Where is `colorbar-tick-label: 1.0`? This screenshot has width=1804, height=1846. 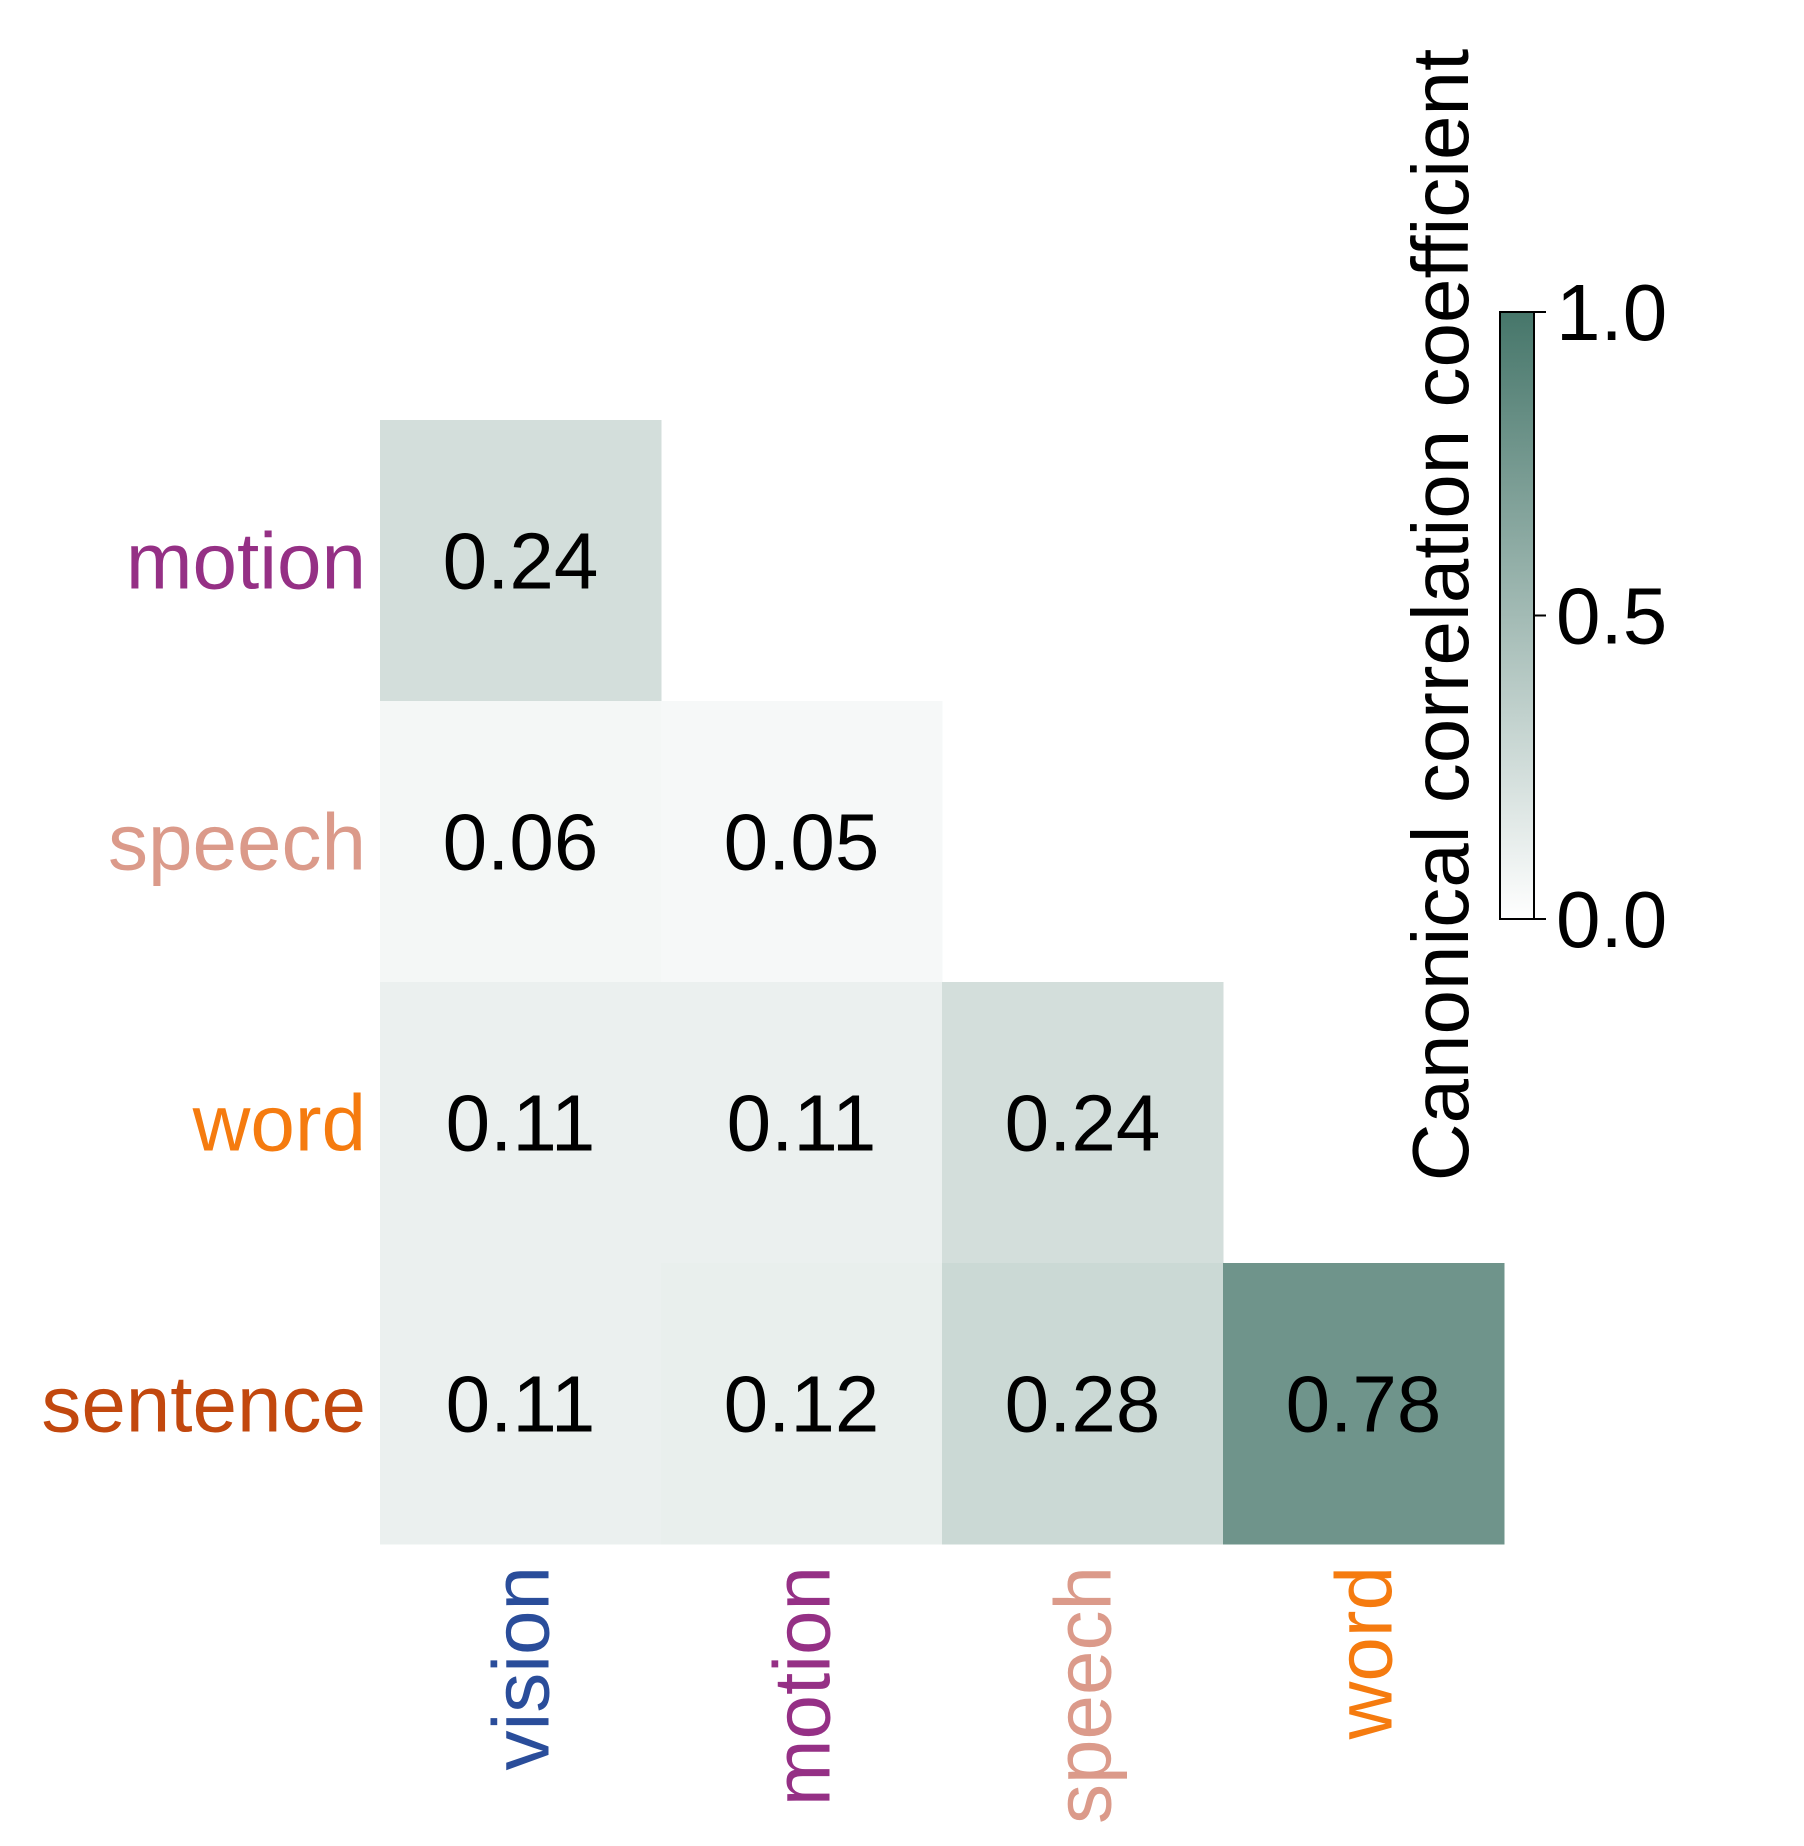
colorbar-tick-label: 1.0 is located at coordinates (1611, 312).